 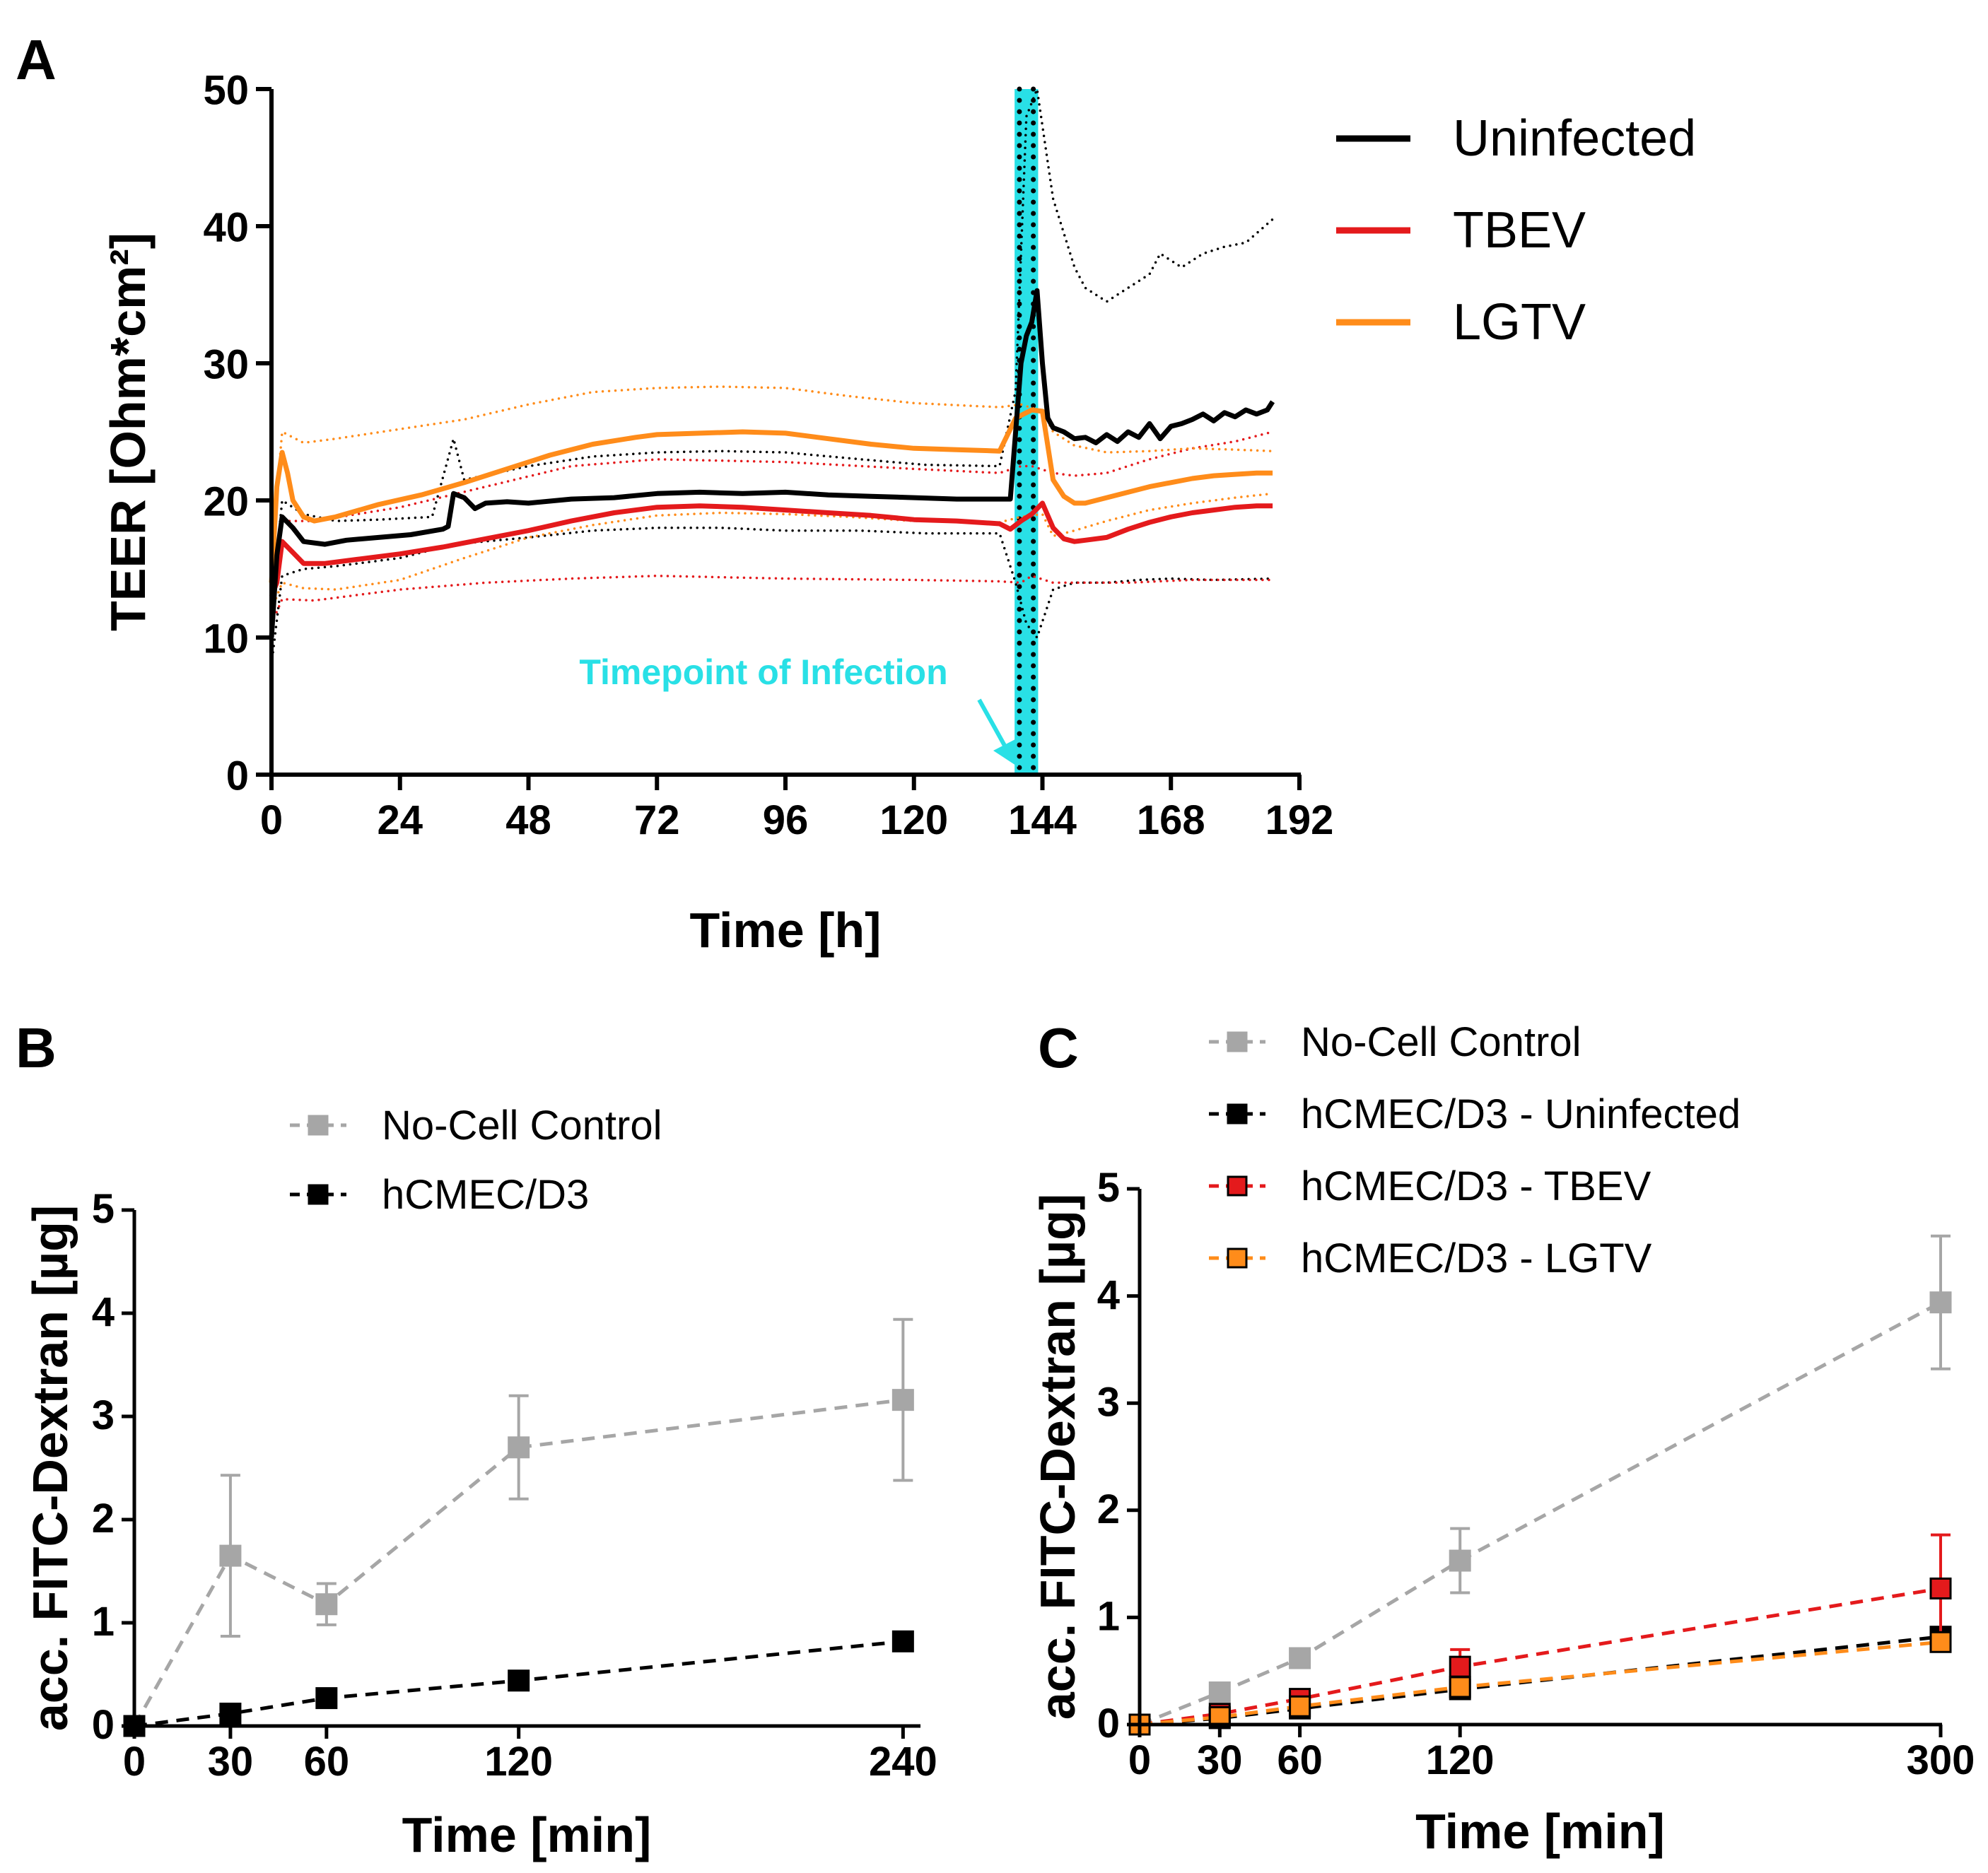 I want to click on infection-annotation-arrowhead, so click(x=1005, y=753).